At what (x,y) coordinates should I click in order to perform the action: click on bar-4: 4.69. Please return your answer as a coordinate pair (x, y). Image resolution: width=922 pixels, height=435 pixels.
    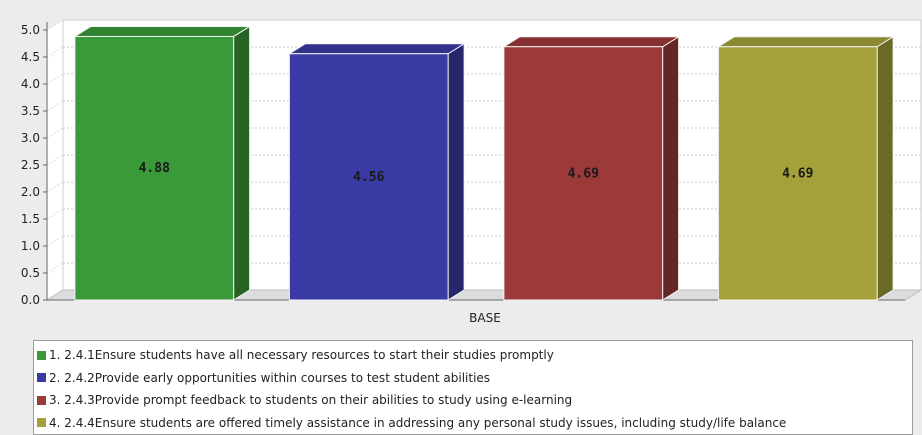
    Looking at the image, I should click on (805, 168).